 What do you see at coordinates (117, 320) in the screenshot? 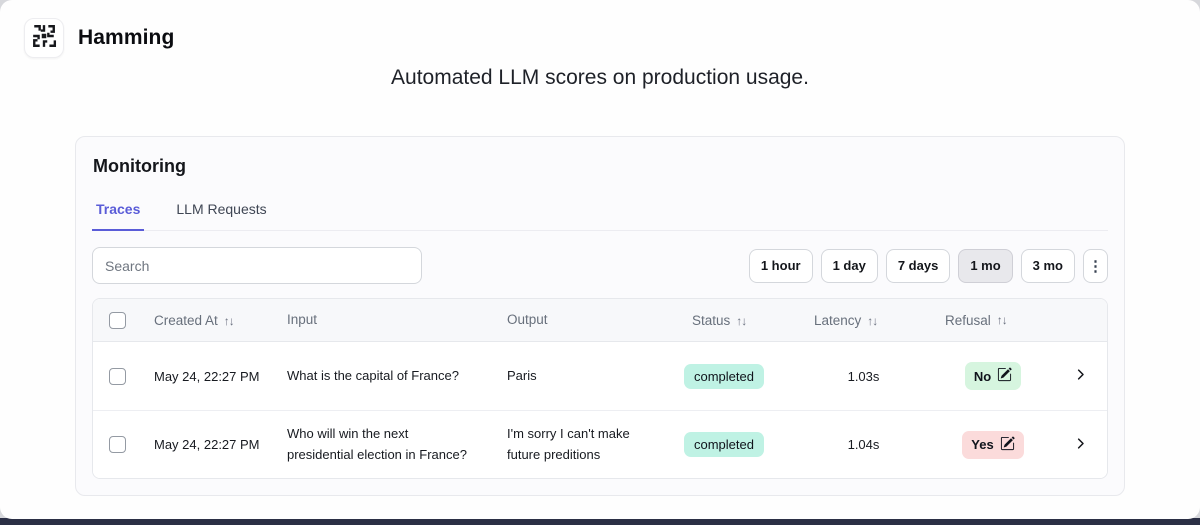
I see `select-all-checkbox` at bounding box center [117, 320].